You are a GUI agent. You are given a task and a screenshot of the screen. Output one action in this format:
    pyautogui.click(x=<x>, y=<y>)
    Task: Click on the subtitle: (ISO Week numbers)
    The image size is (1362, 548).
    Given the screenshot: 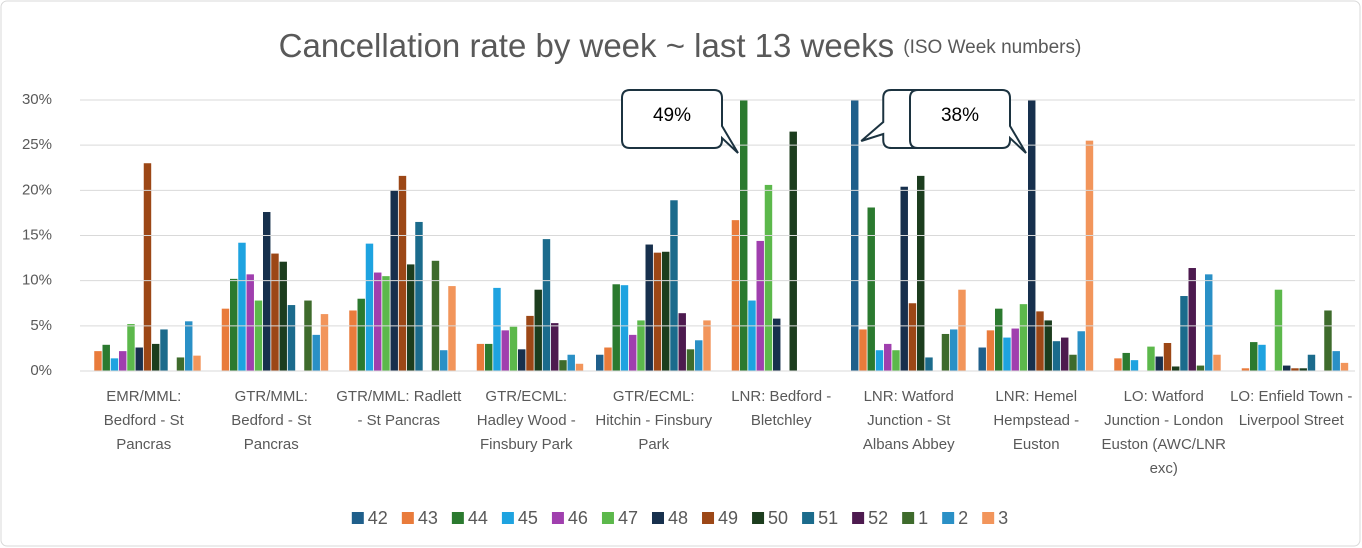 What is the action you would take?
    pyautogui.click(x=992, y=47)
    